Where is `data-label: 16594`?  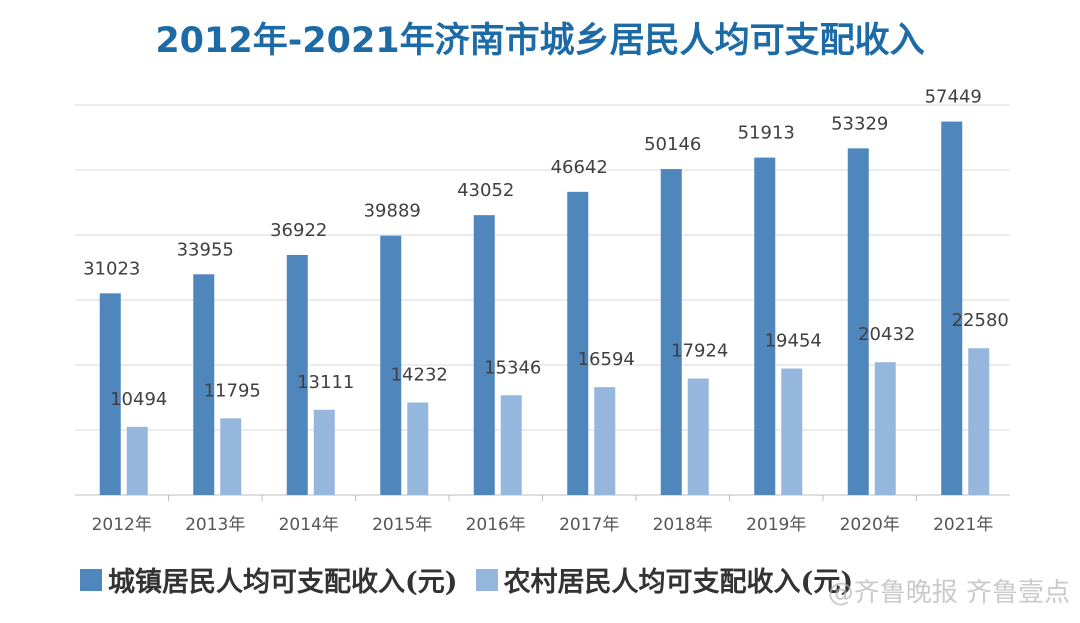
data-label: 16594 is located at coordinates (606, 359).